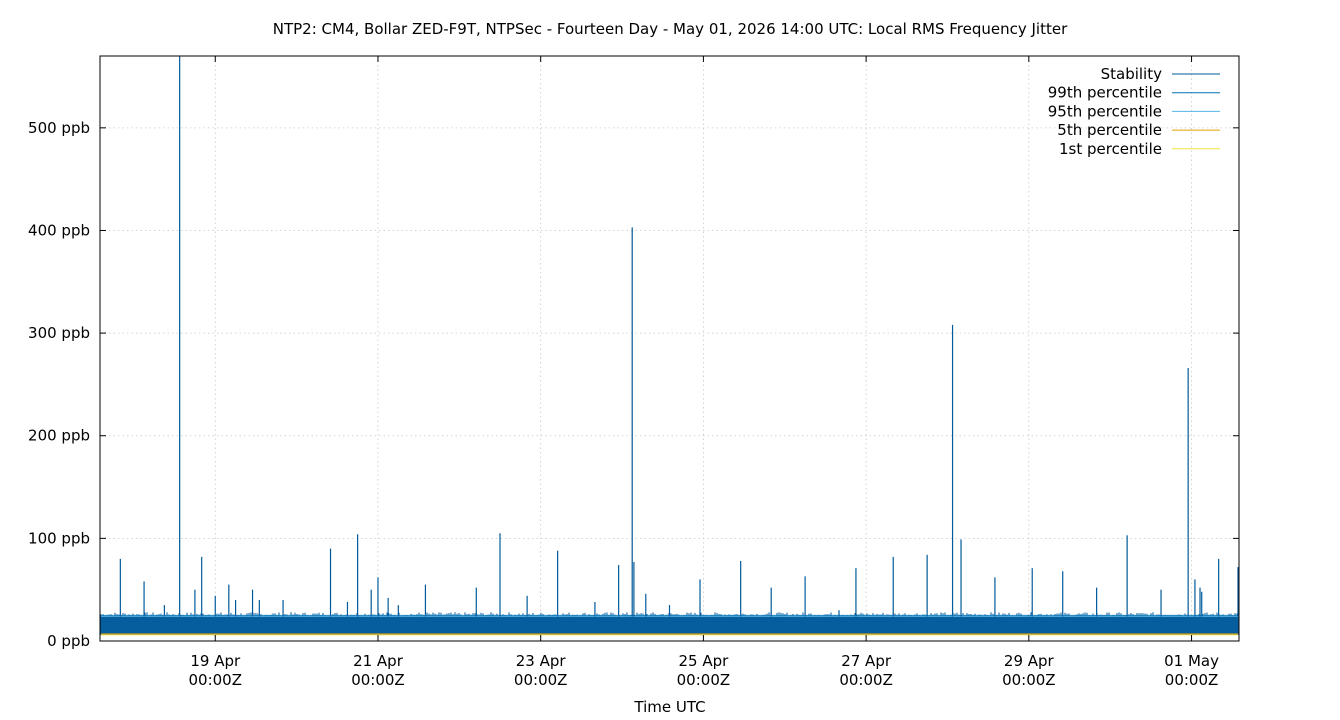  I want to click on x-tick-label: 27 Apr, so click(866, 661).